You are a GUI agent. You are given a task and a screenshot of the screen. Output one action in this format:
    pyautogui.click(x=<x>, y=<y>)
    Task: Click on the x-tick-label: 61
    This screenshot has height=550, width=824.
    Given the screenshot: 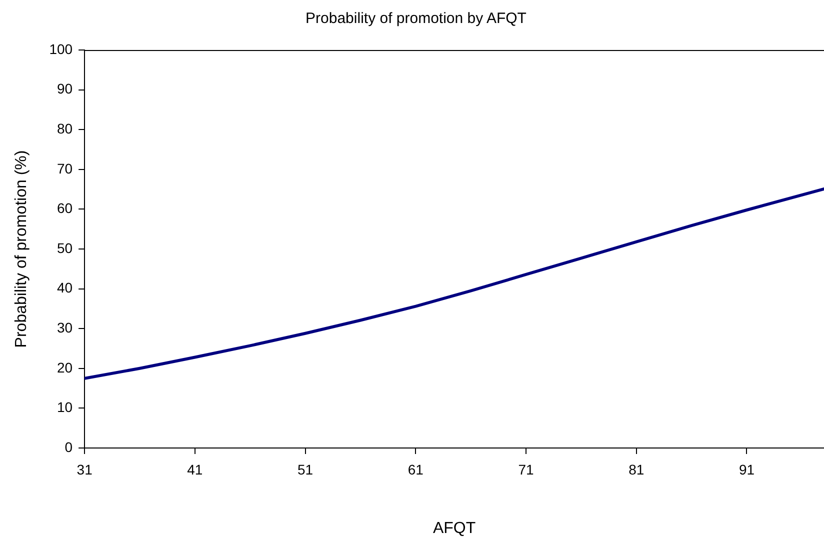 What is the action you would take?
    pyautogui.click(x=416, y=469)
    